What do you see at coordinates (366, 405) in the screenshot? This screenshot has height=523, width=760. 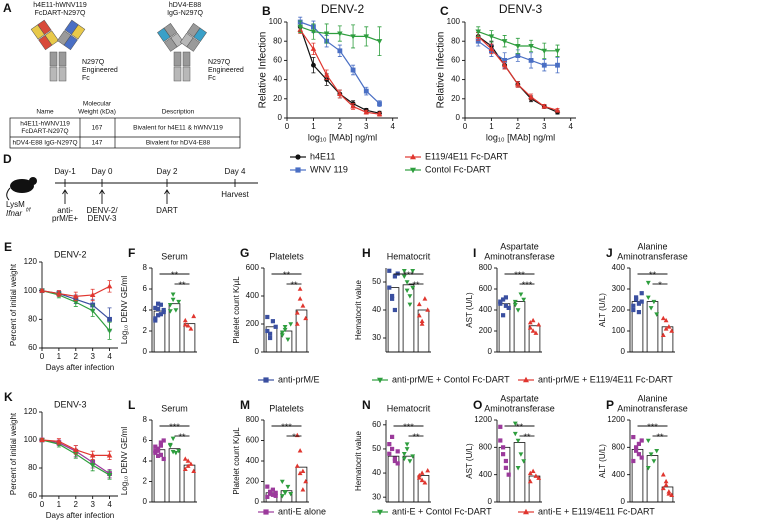 I see `panel-letter: N` at bounding box center [366, 405].